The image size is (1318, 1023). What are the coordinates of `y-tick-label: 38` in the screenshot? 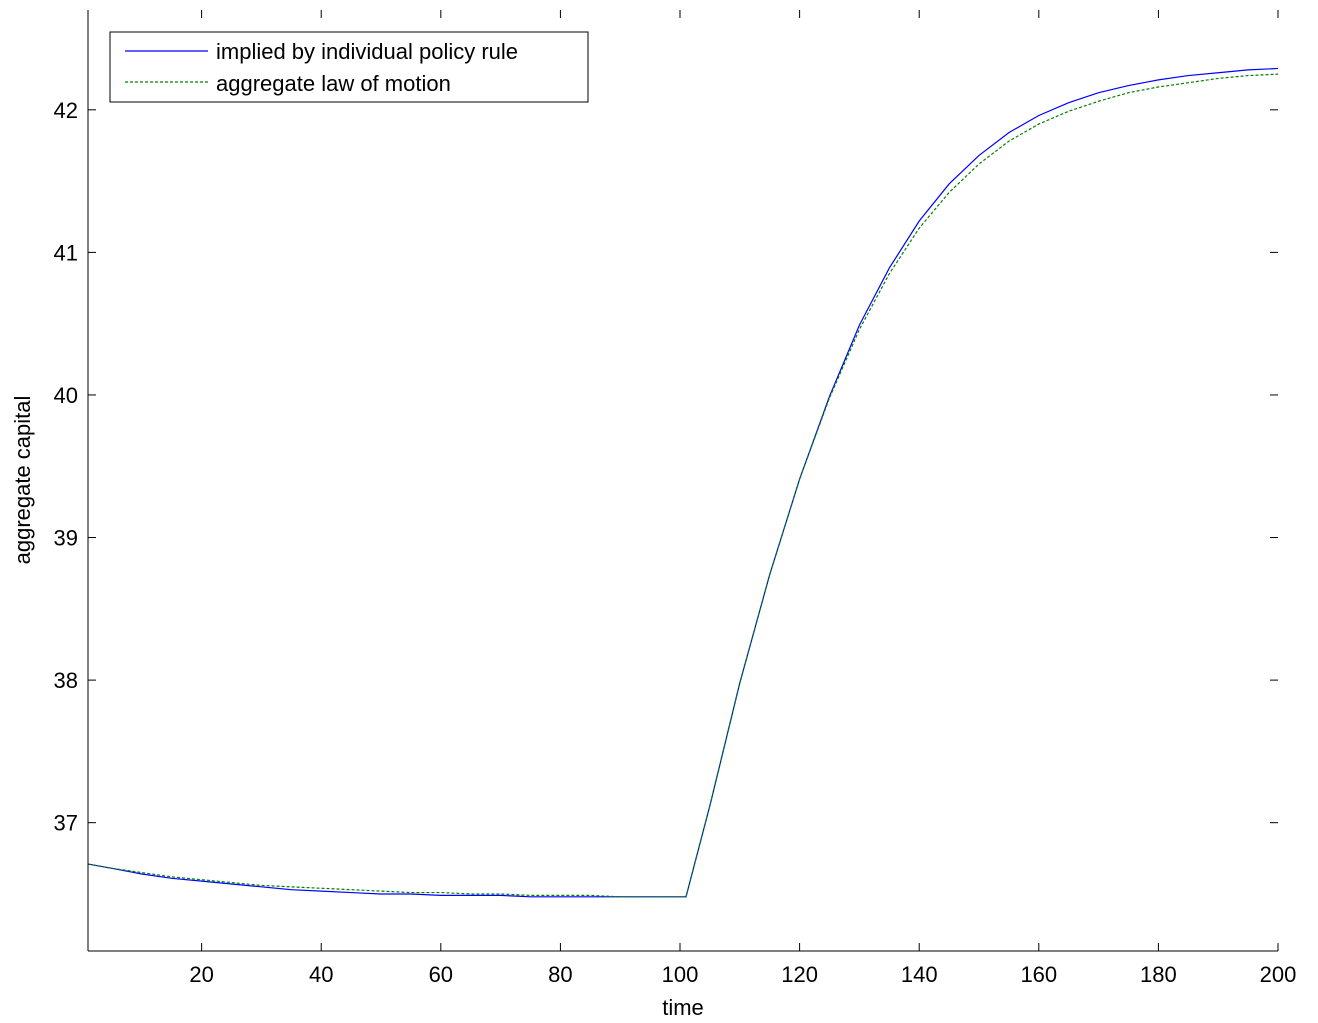 It's located at (66, 680).